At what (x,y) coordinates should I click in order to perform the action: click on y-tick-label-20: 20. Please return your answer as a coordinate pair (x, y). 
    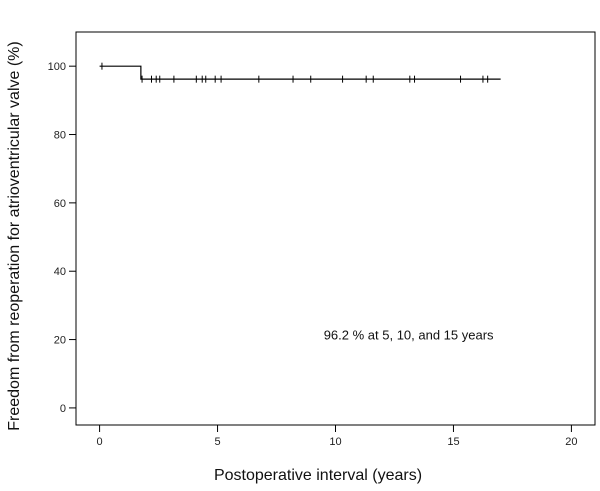
    Looking at the image, I should click on (60, 341).